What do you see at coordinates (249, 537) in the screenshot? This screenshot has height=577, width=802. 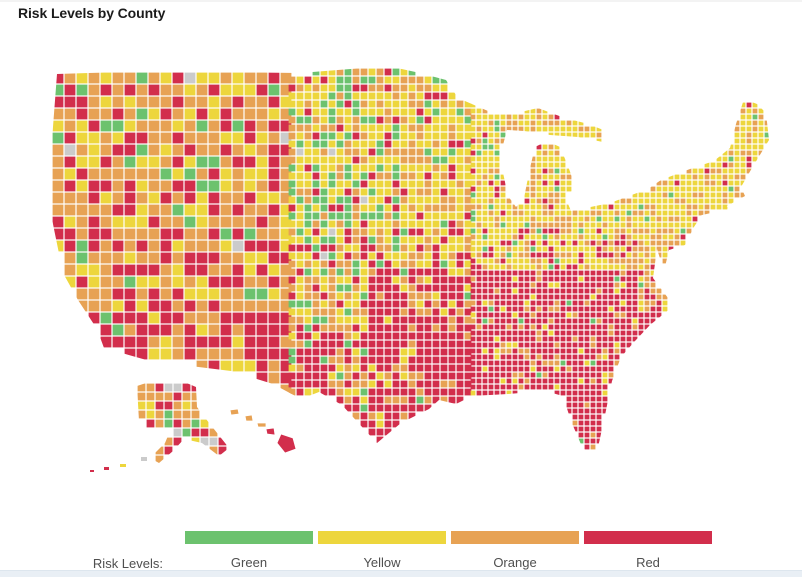 I see `legend-swatch-green` at bounding box center [249, 537].